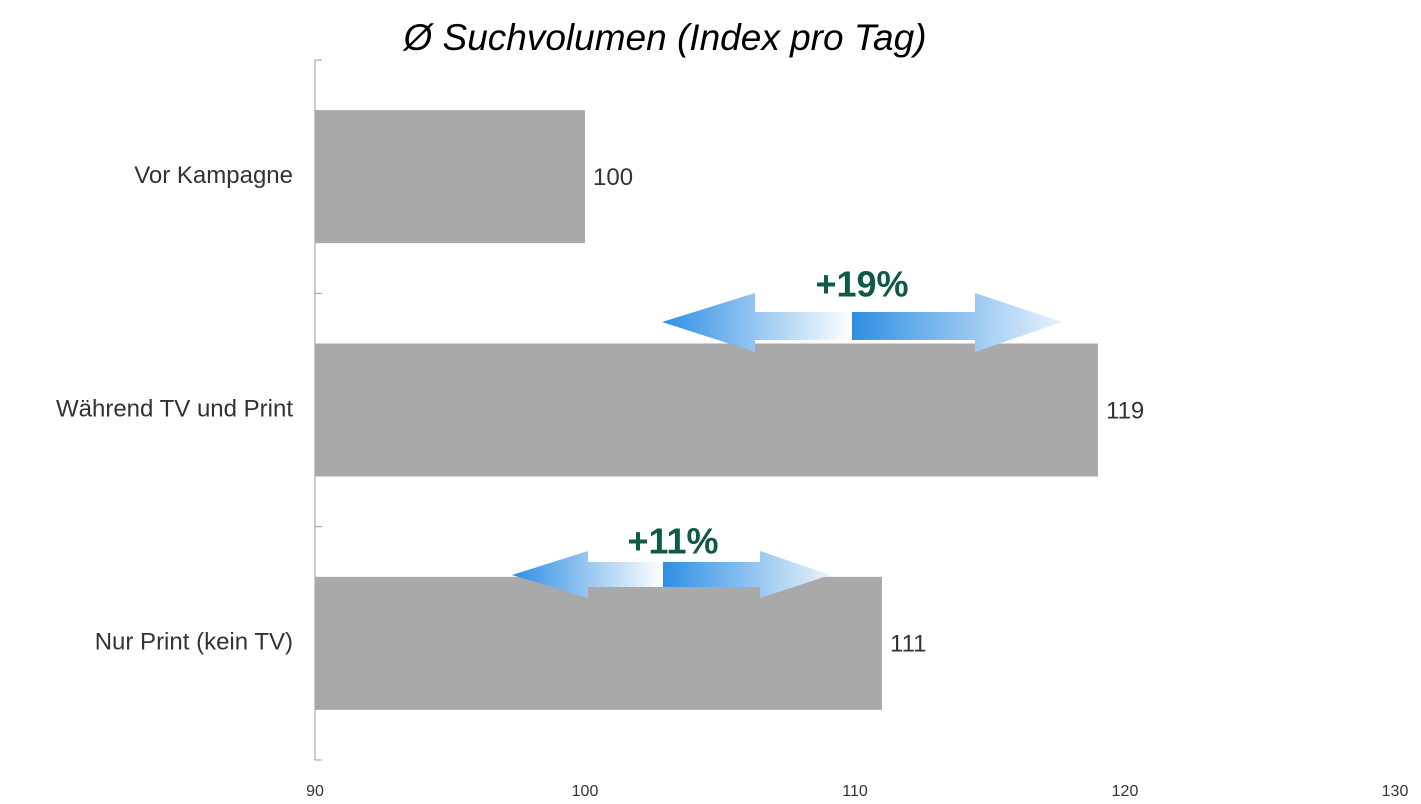  I want to click on chart-title: Ø Suchvolumen (Index pro Tag), so click(663, 37).